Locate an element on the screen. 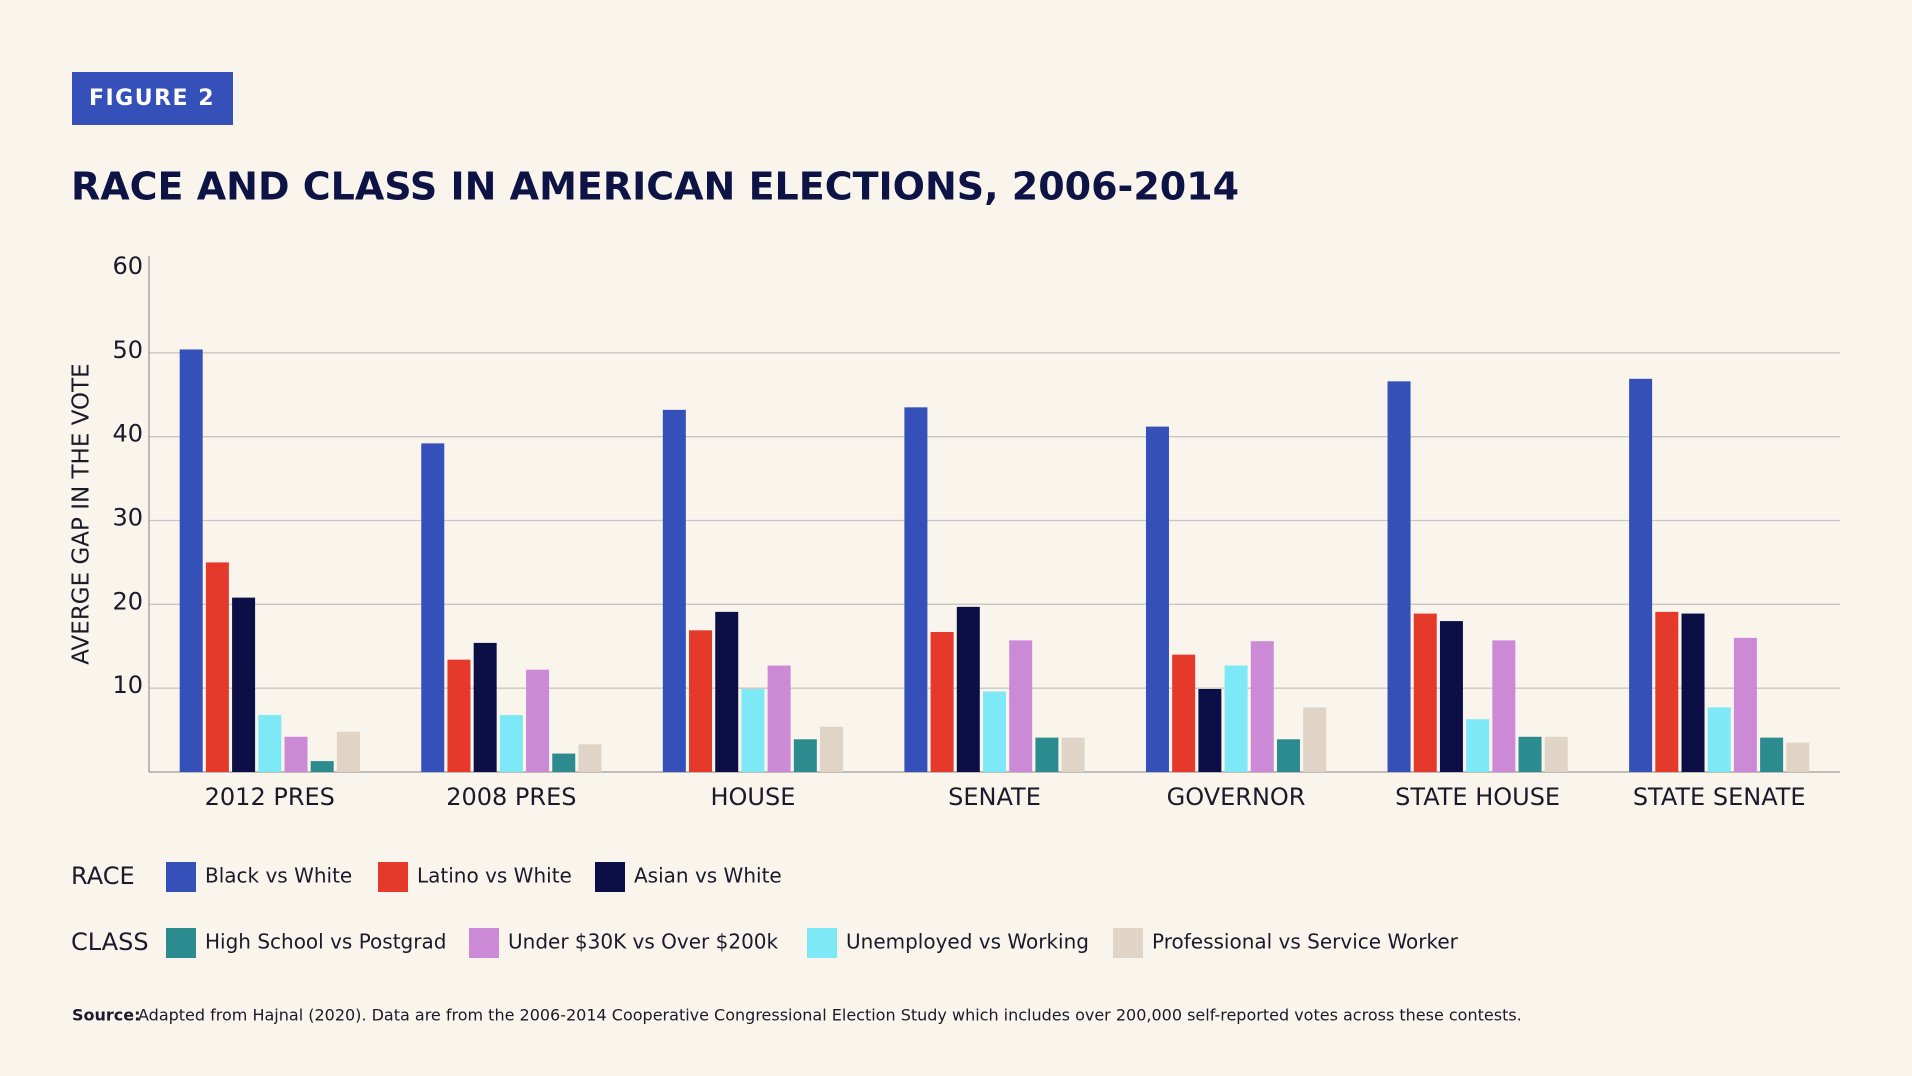 Image resolution: width=1912 pixels, height=1076 pixels. y-tick-label: 50 is located at coordinates (127, 350).